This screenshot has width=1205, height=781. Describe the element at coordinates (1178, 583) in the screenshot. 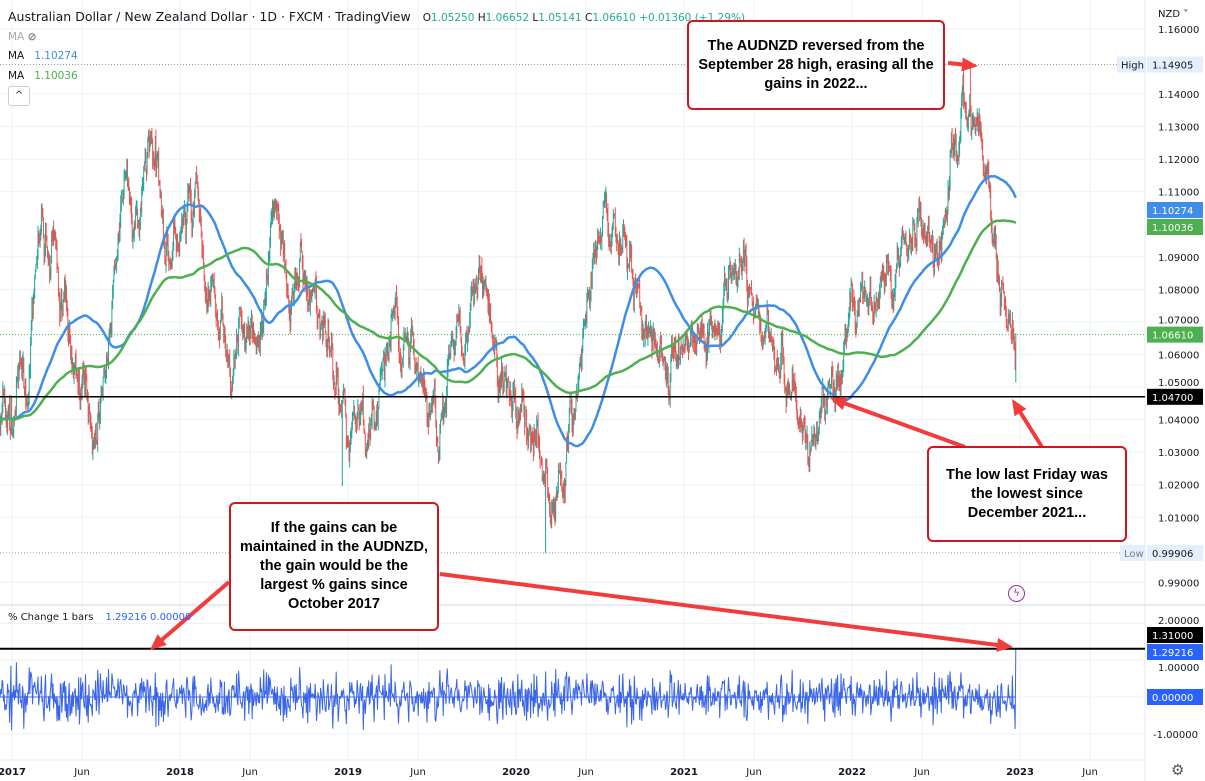

I see `price-tick-label: 0.99000` at that location.